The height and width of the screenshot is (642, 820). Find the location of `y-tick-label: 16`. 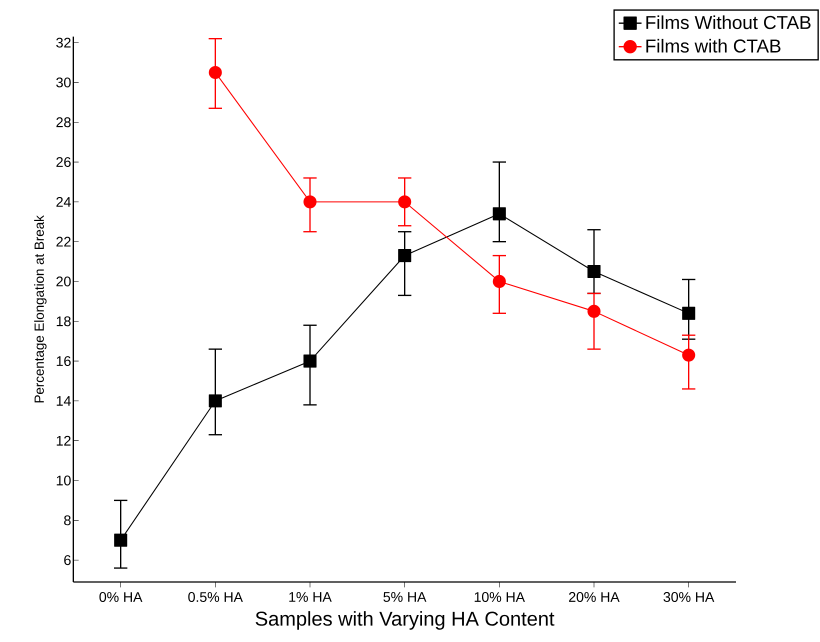

y-tick-label: 16 is located at coordinates (63, 361).